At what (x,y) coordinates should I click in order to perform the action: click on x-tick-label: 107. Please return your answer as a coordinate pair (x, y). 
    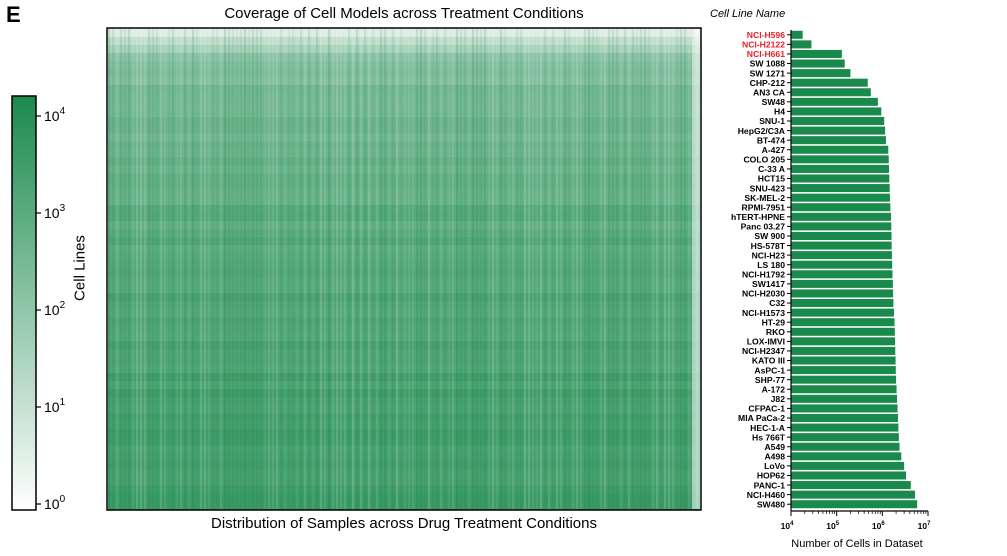
    Looking at the image, I should click on (924, 526).